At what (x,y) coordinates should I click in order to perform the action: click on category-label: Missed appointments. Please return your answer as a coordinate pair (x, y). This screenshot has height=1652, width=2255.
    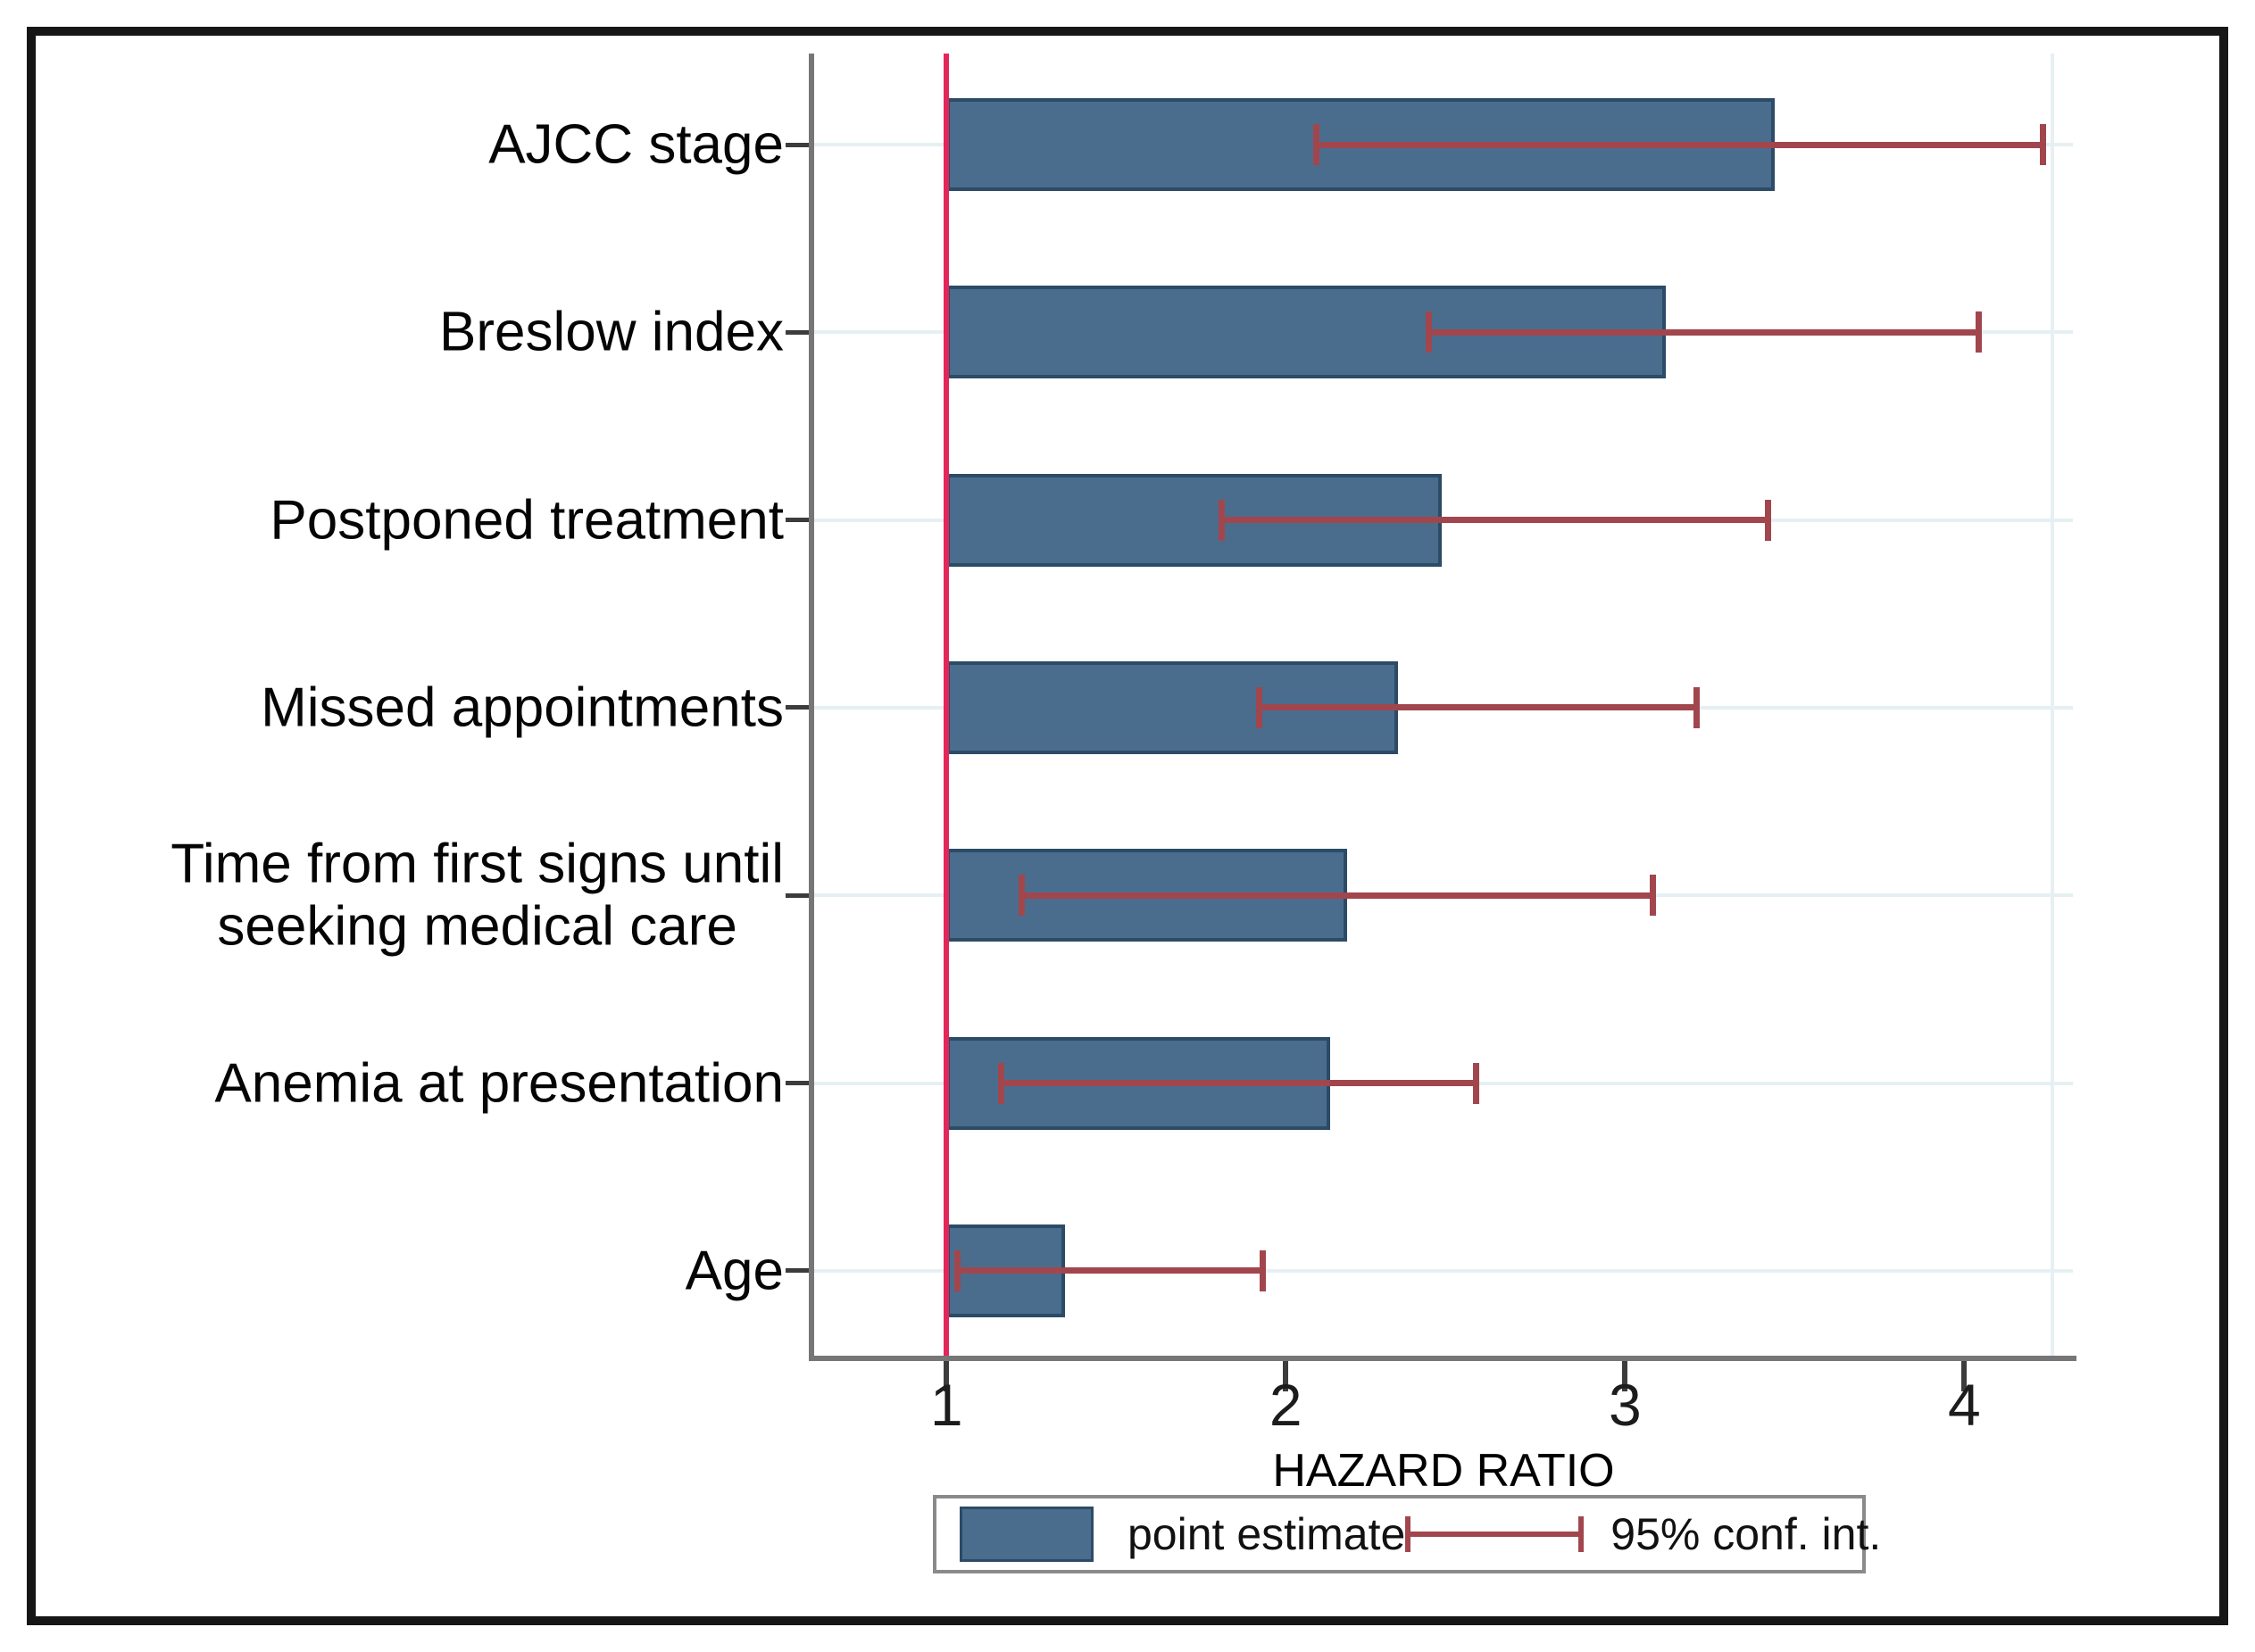
    Looking at the image, I should click on (414, 708).